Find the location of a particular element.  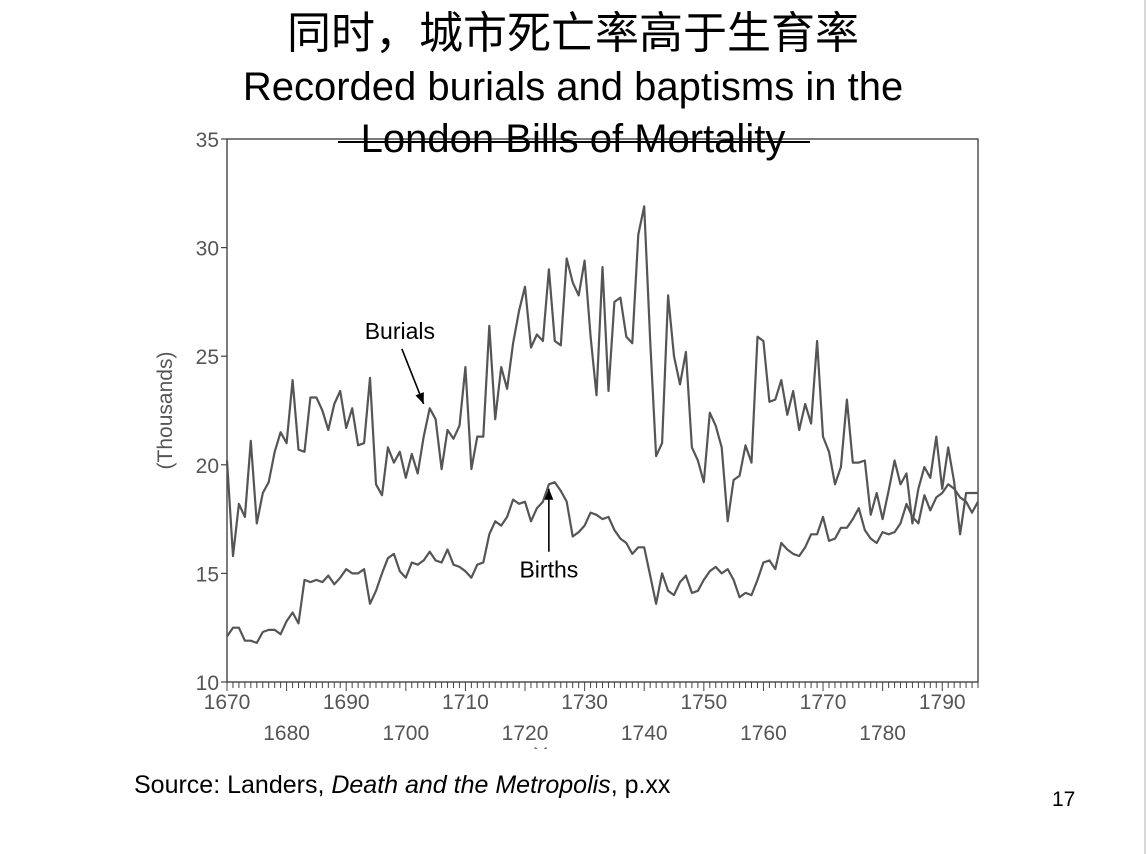

x-tick-label: 1690 is located at coordinates (346, 702).